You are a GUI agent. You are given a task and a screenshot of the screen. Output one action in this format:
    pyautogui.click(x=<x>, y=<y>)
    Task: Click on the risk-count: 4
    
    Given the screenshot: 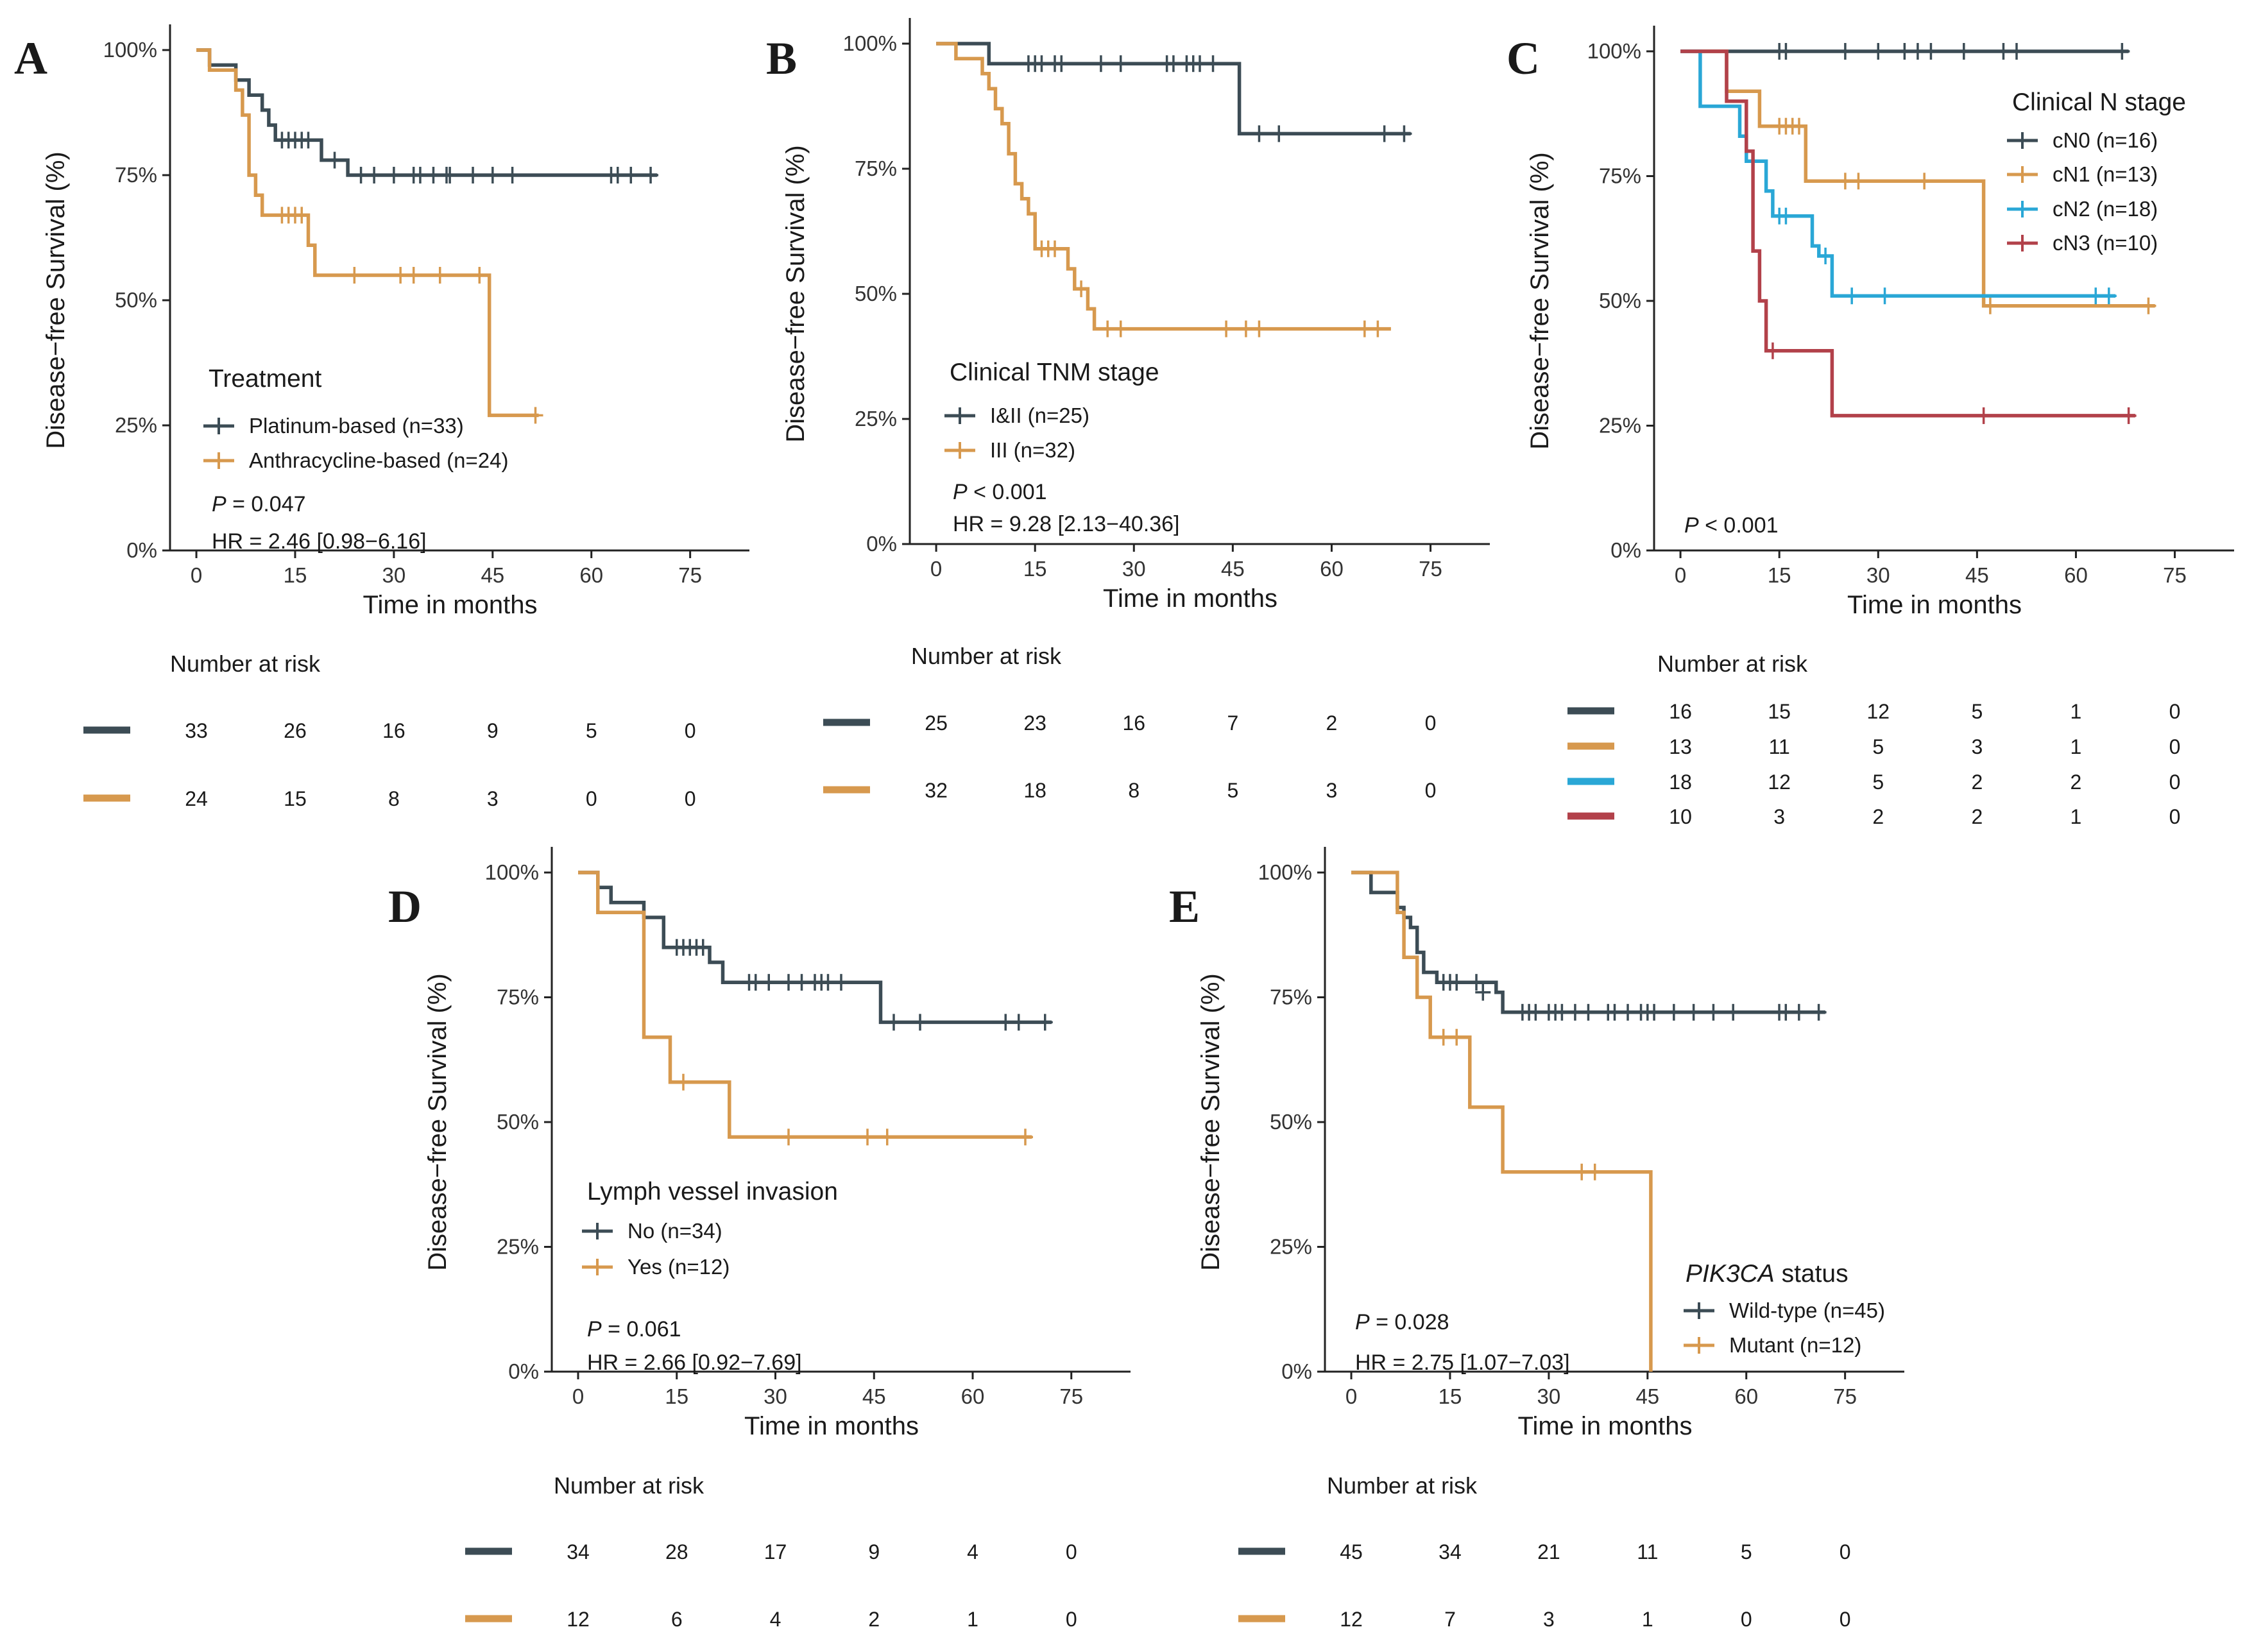 What is the action you would take?
    pyautogui.click(x=972, y=1551)
    